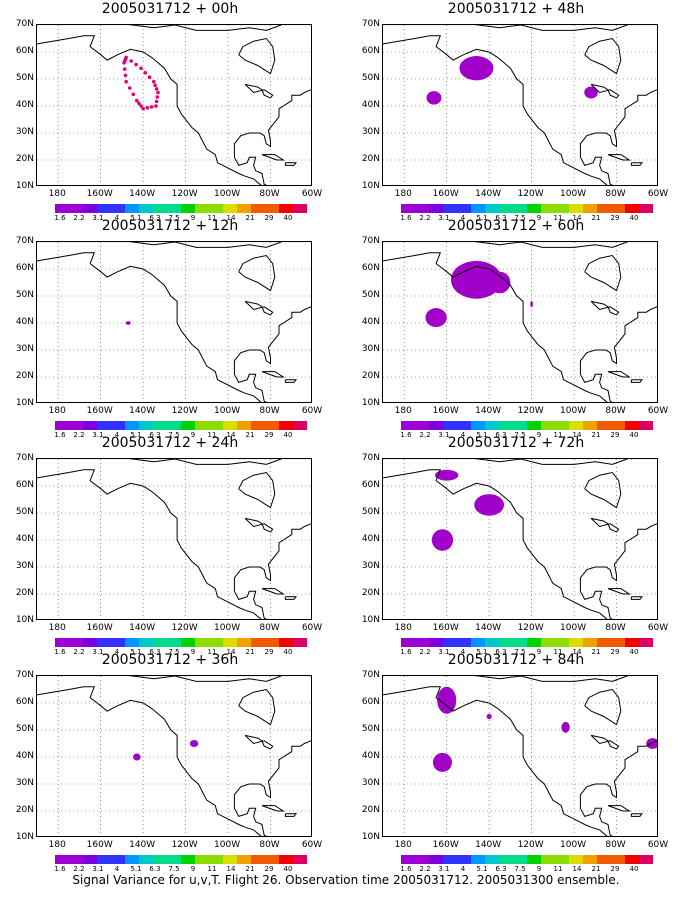 This screenshot has height=900, width=692. Describe the element at coordinates (231, 869) in the screenshot. I see `colorbar-label: 14` at that location.